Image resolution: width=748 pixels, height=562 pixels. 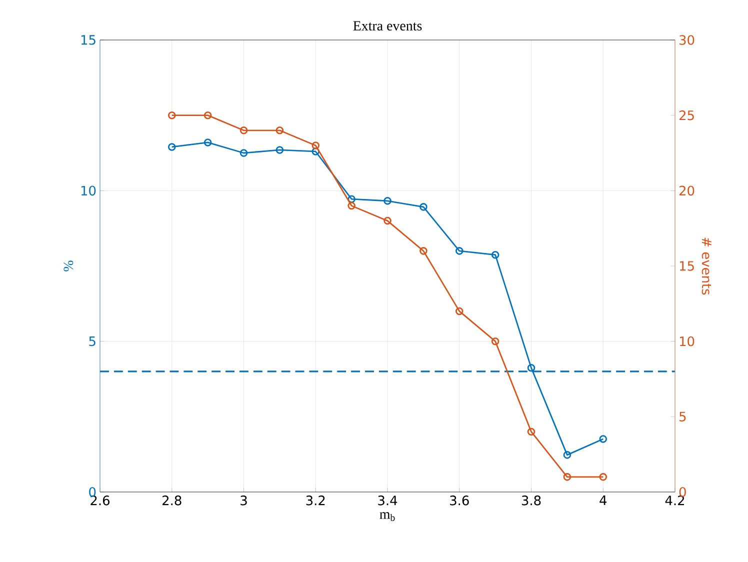 I want to click on x-tick-label: 2.6, so click(x=100, y=501).